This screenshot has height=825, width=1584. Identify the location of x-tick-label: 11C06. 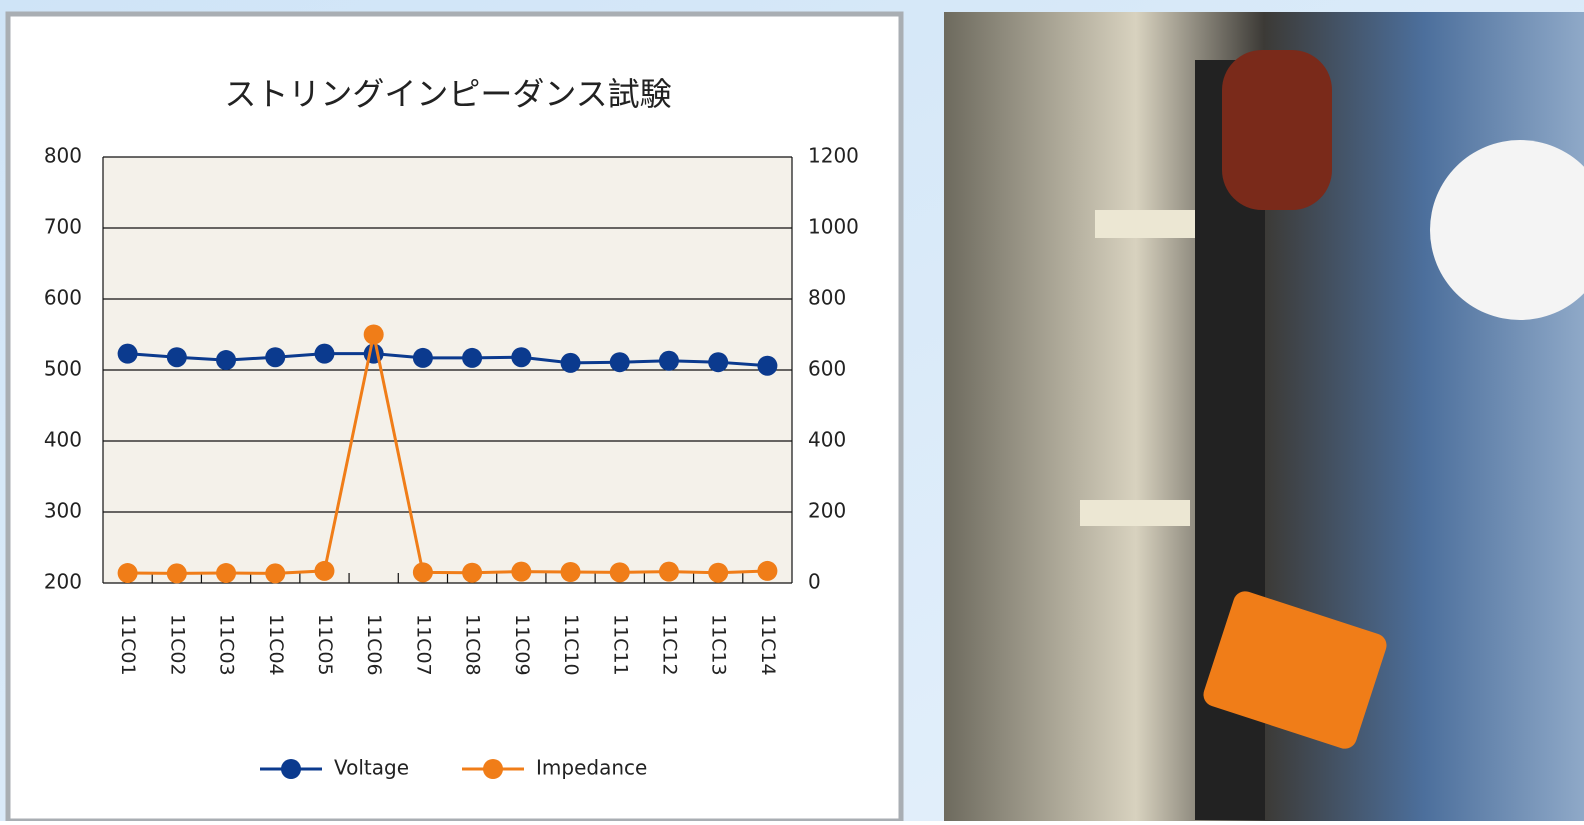
(374, 645).